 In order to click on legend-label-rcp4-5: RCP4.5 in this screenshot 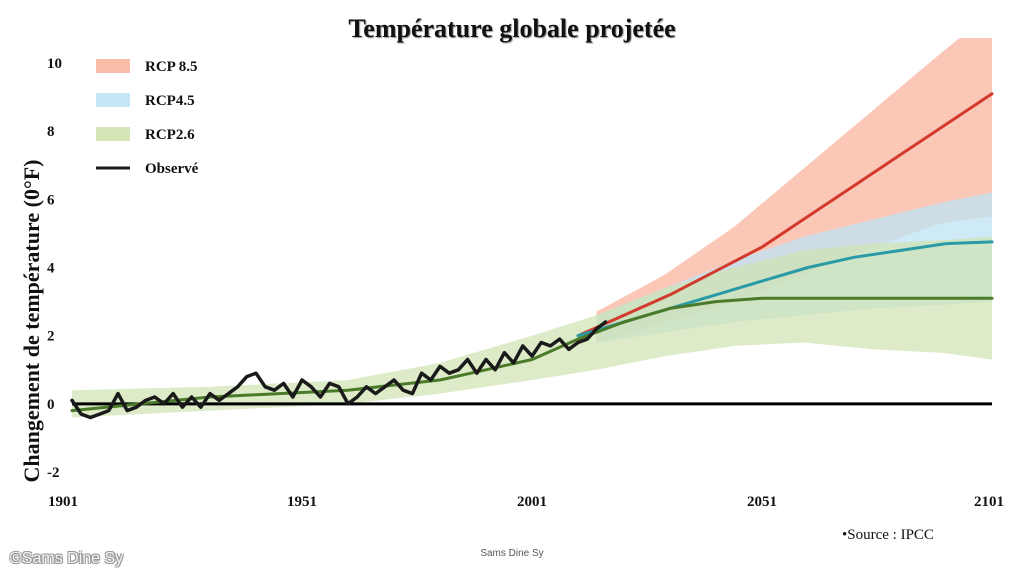, I will do `click(170, 101)`.